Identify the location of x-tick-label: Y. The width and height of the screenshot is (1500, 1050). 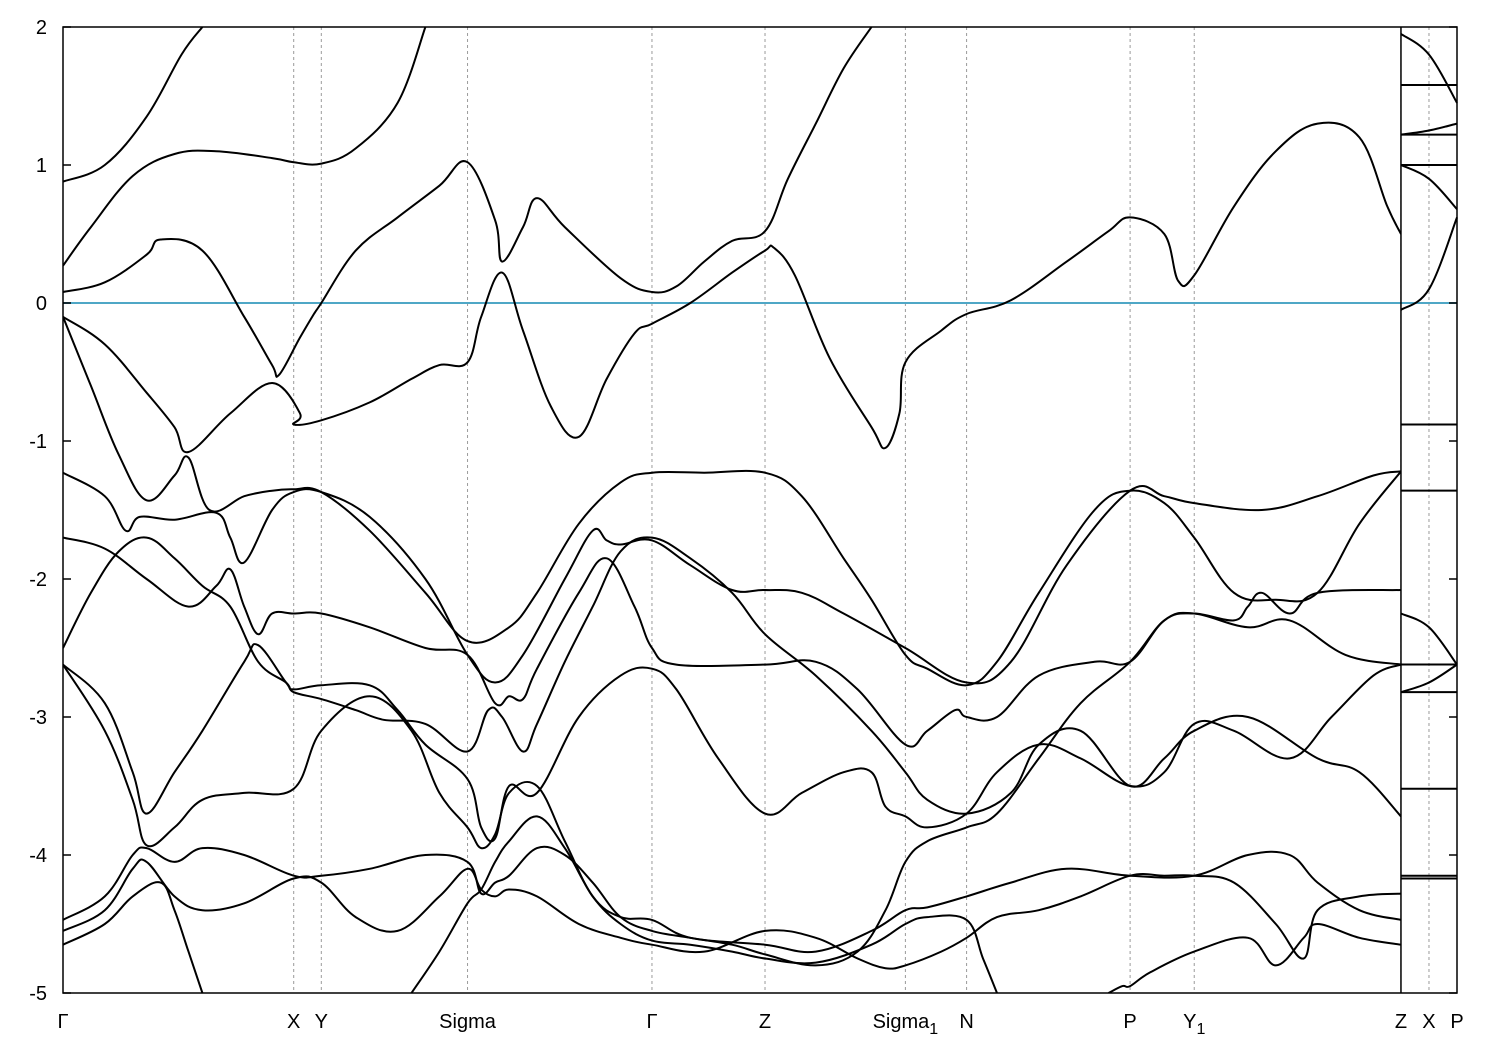
(321, 1022).